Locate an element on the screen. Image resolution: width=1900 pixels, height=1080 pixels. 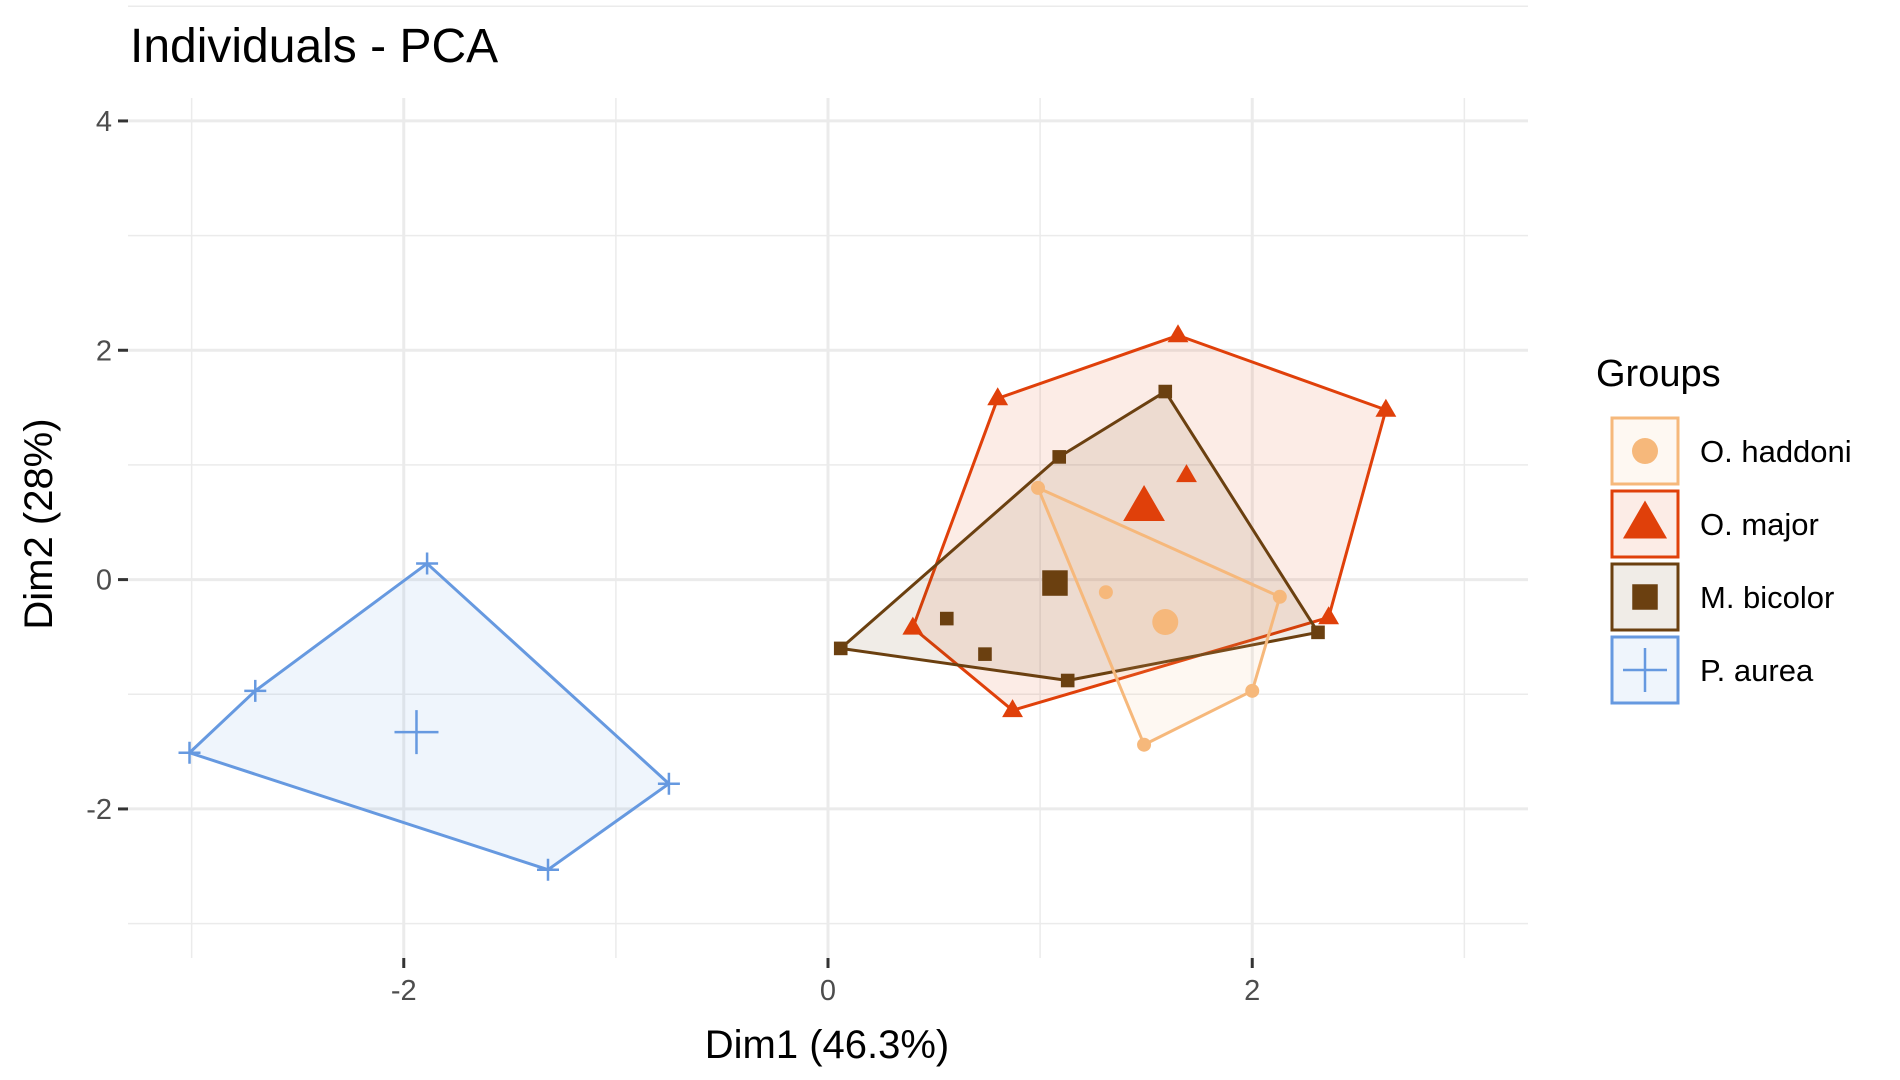
x-tick-label: 0 is located at coordinates (828, 991).